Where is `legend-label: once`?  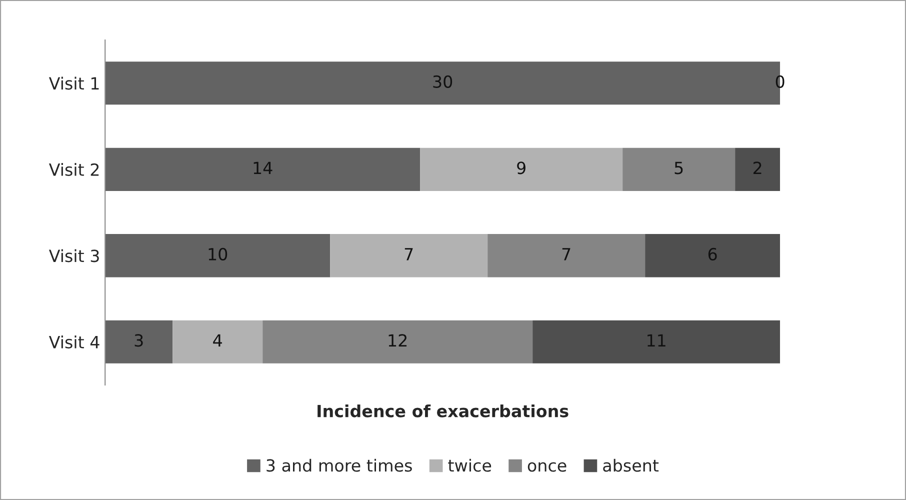
legend-label: once is located at coordinates (547, 467).